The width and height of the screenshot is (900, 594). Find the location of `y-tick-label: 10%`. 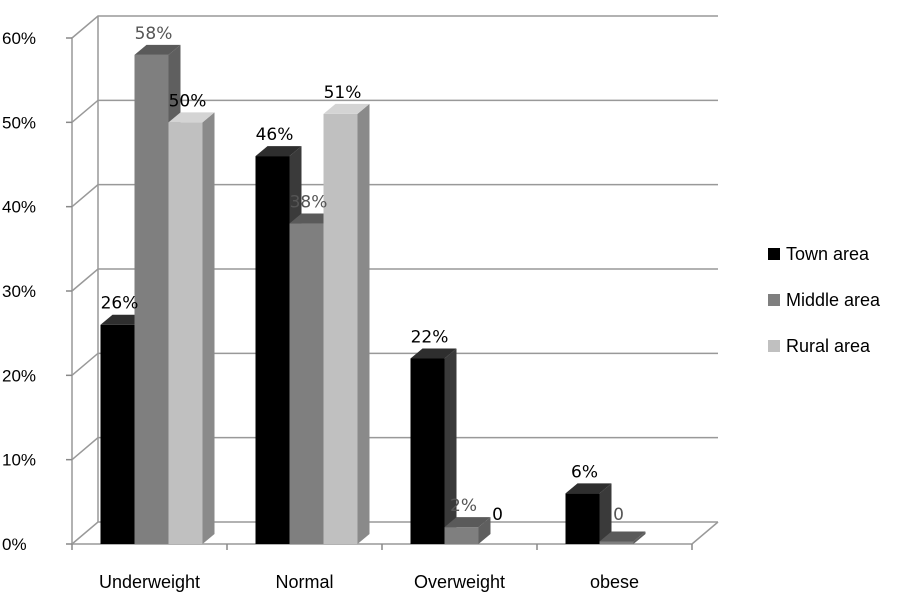

y-tick-label: 10% is located at coordinates (19, 460).